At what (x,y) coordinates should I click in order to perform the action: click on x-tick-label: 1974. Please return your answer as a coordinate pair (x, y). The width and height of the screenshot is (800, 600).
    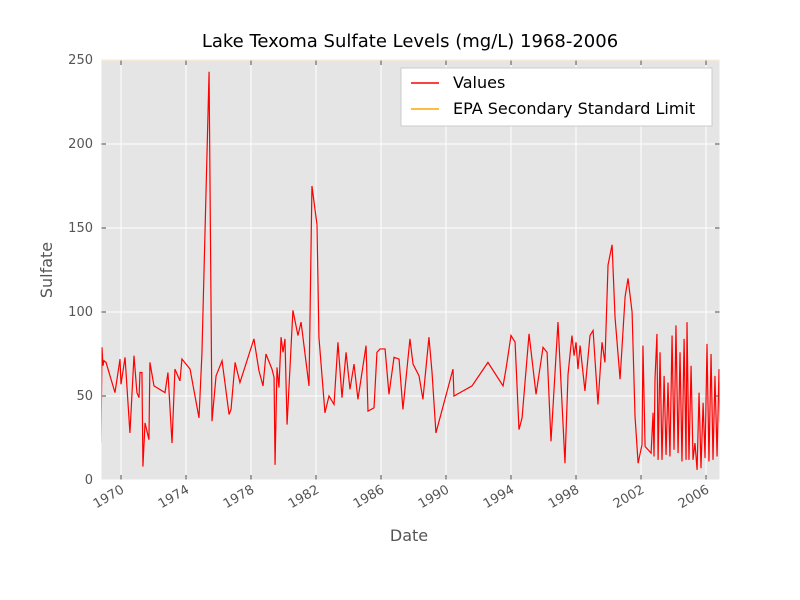
    Looking at the image, I should click on (174, 497).